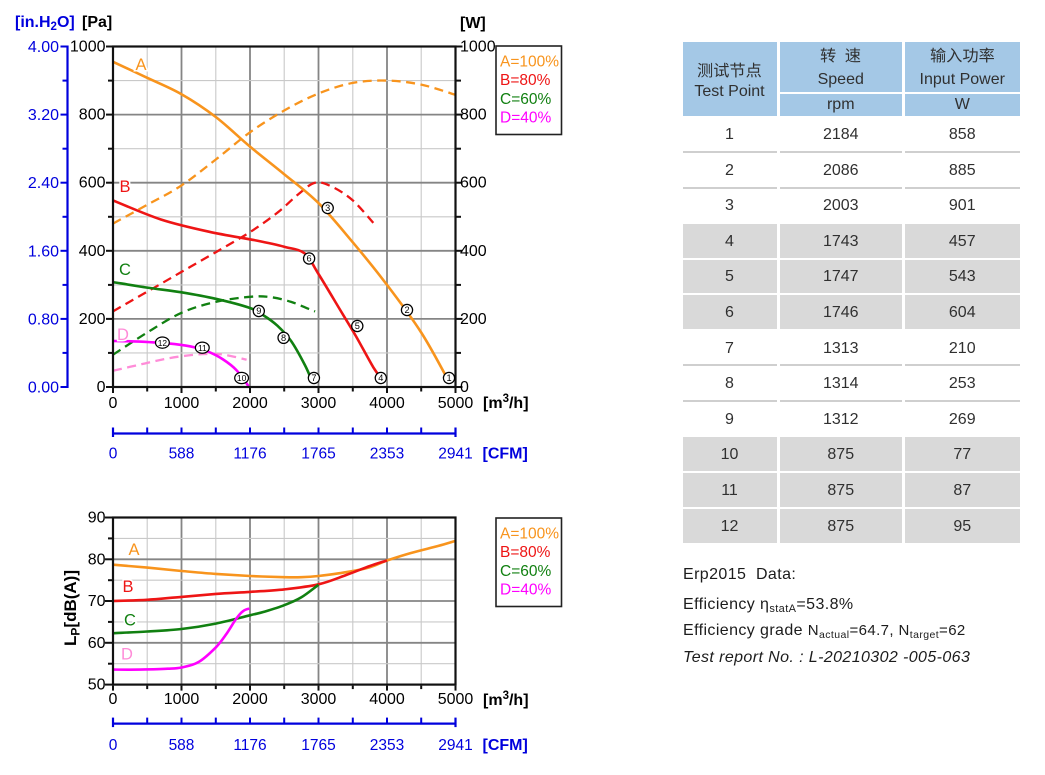 The height and width of the screenshot is (775, 1045). I want to click on svg-text: 4.00, so click(43, 47).